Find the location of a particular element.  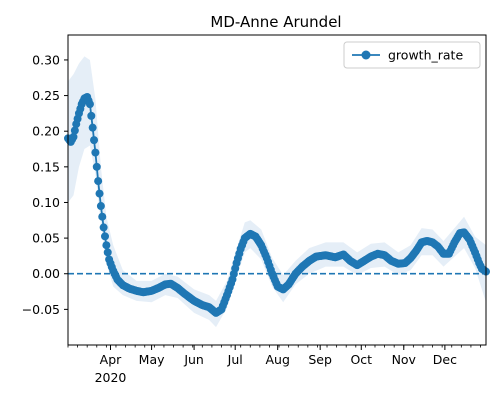

y-tick-label: 0.10 is located at coordinates (46, 202).